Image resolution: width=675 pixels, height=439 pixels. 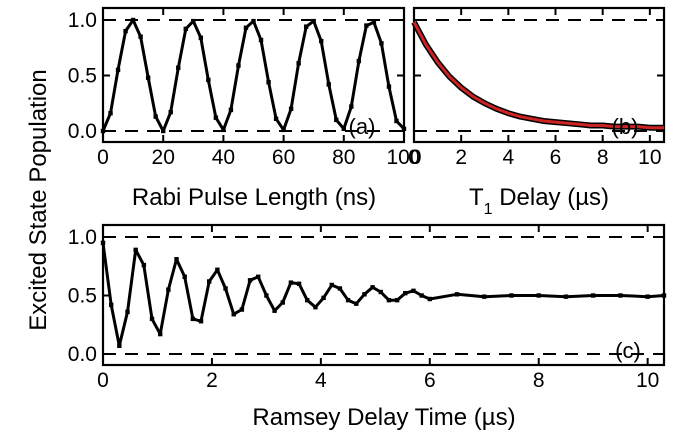 I want to click on x-axis-label: Rabi Pulse Length (ns), so click(x=254, y=197).